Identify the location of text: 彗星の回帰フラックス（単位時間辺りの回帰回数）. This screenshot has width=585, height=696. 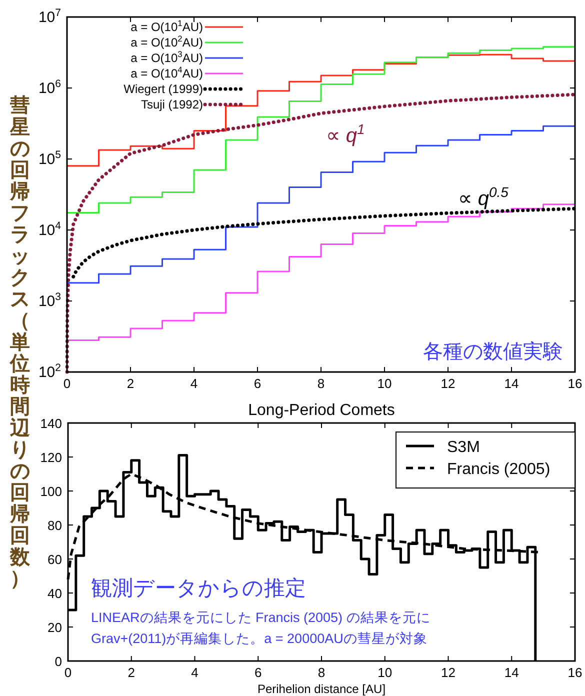
(20, 342).